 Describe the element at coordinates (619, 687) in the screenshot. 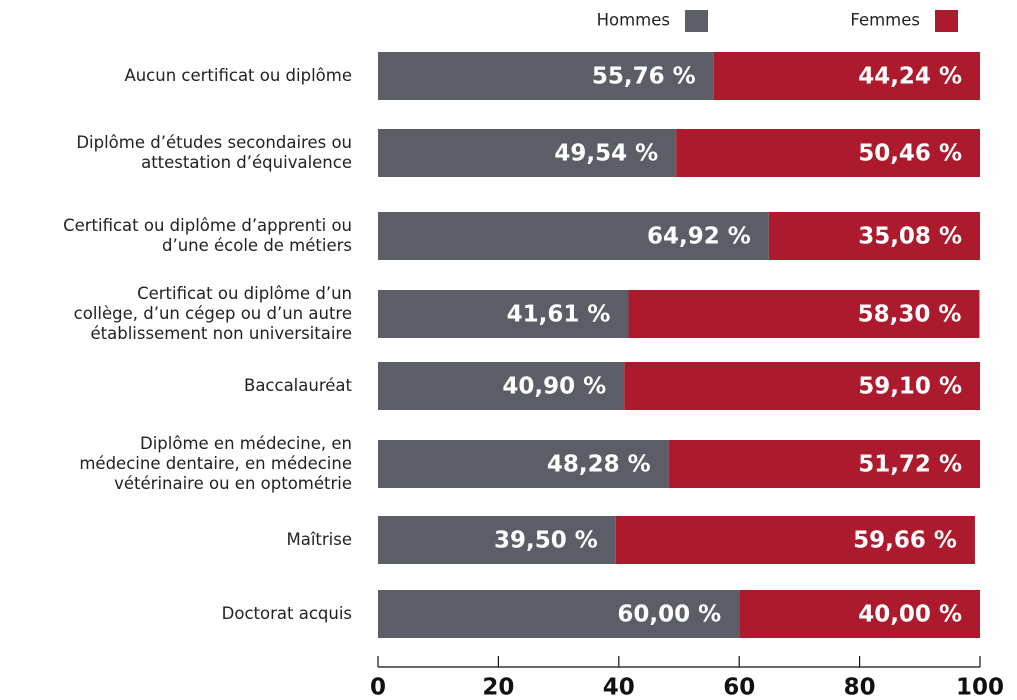

I see `x-tick-label: 40` at that location.